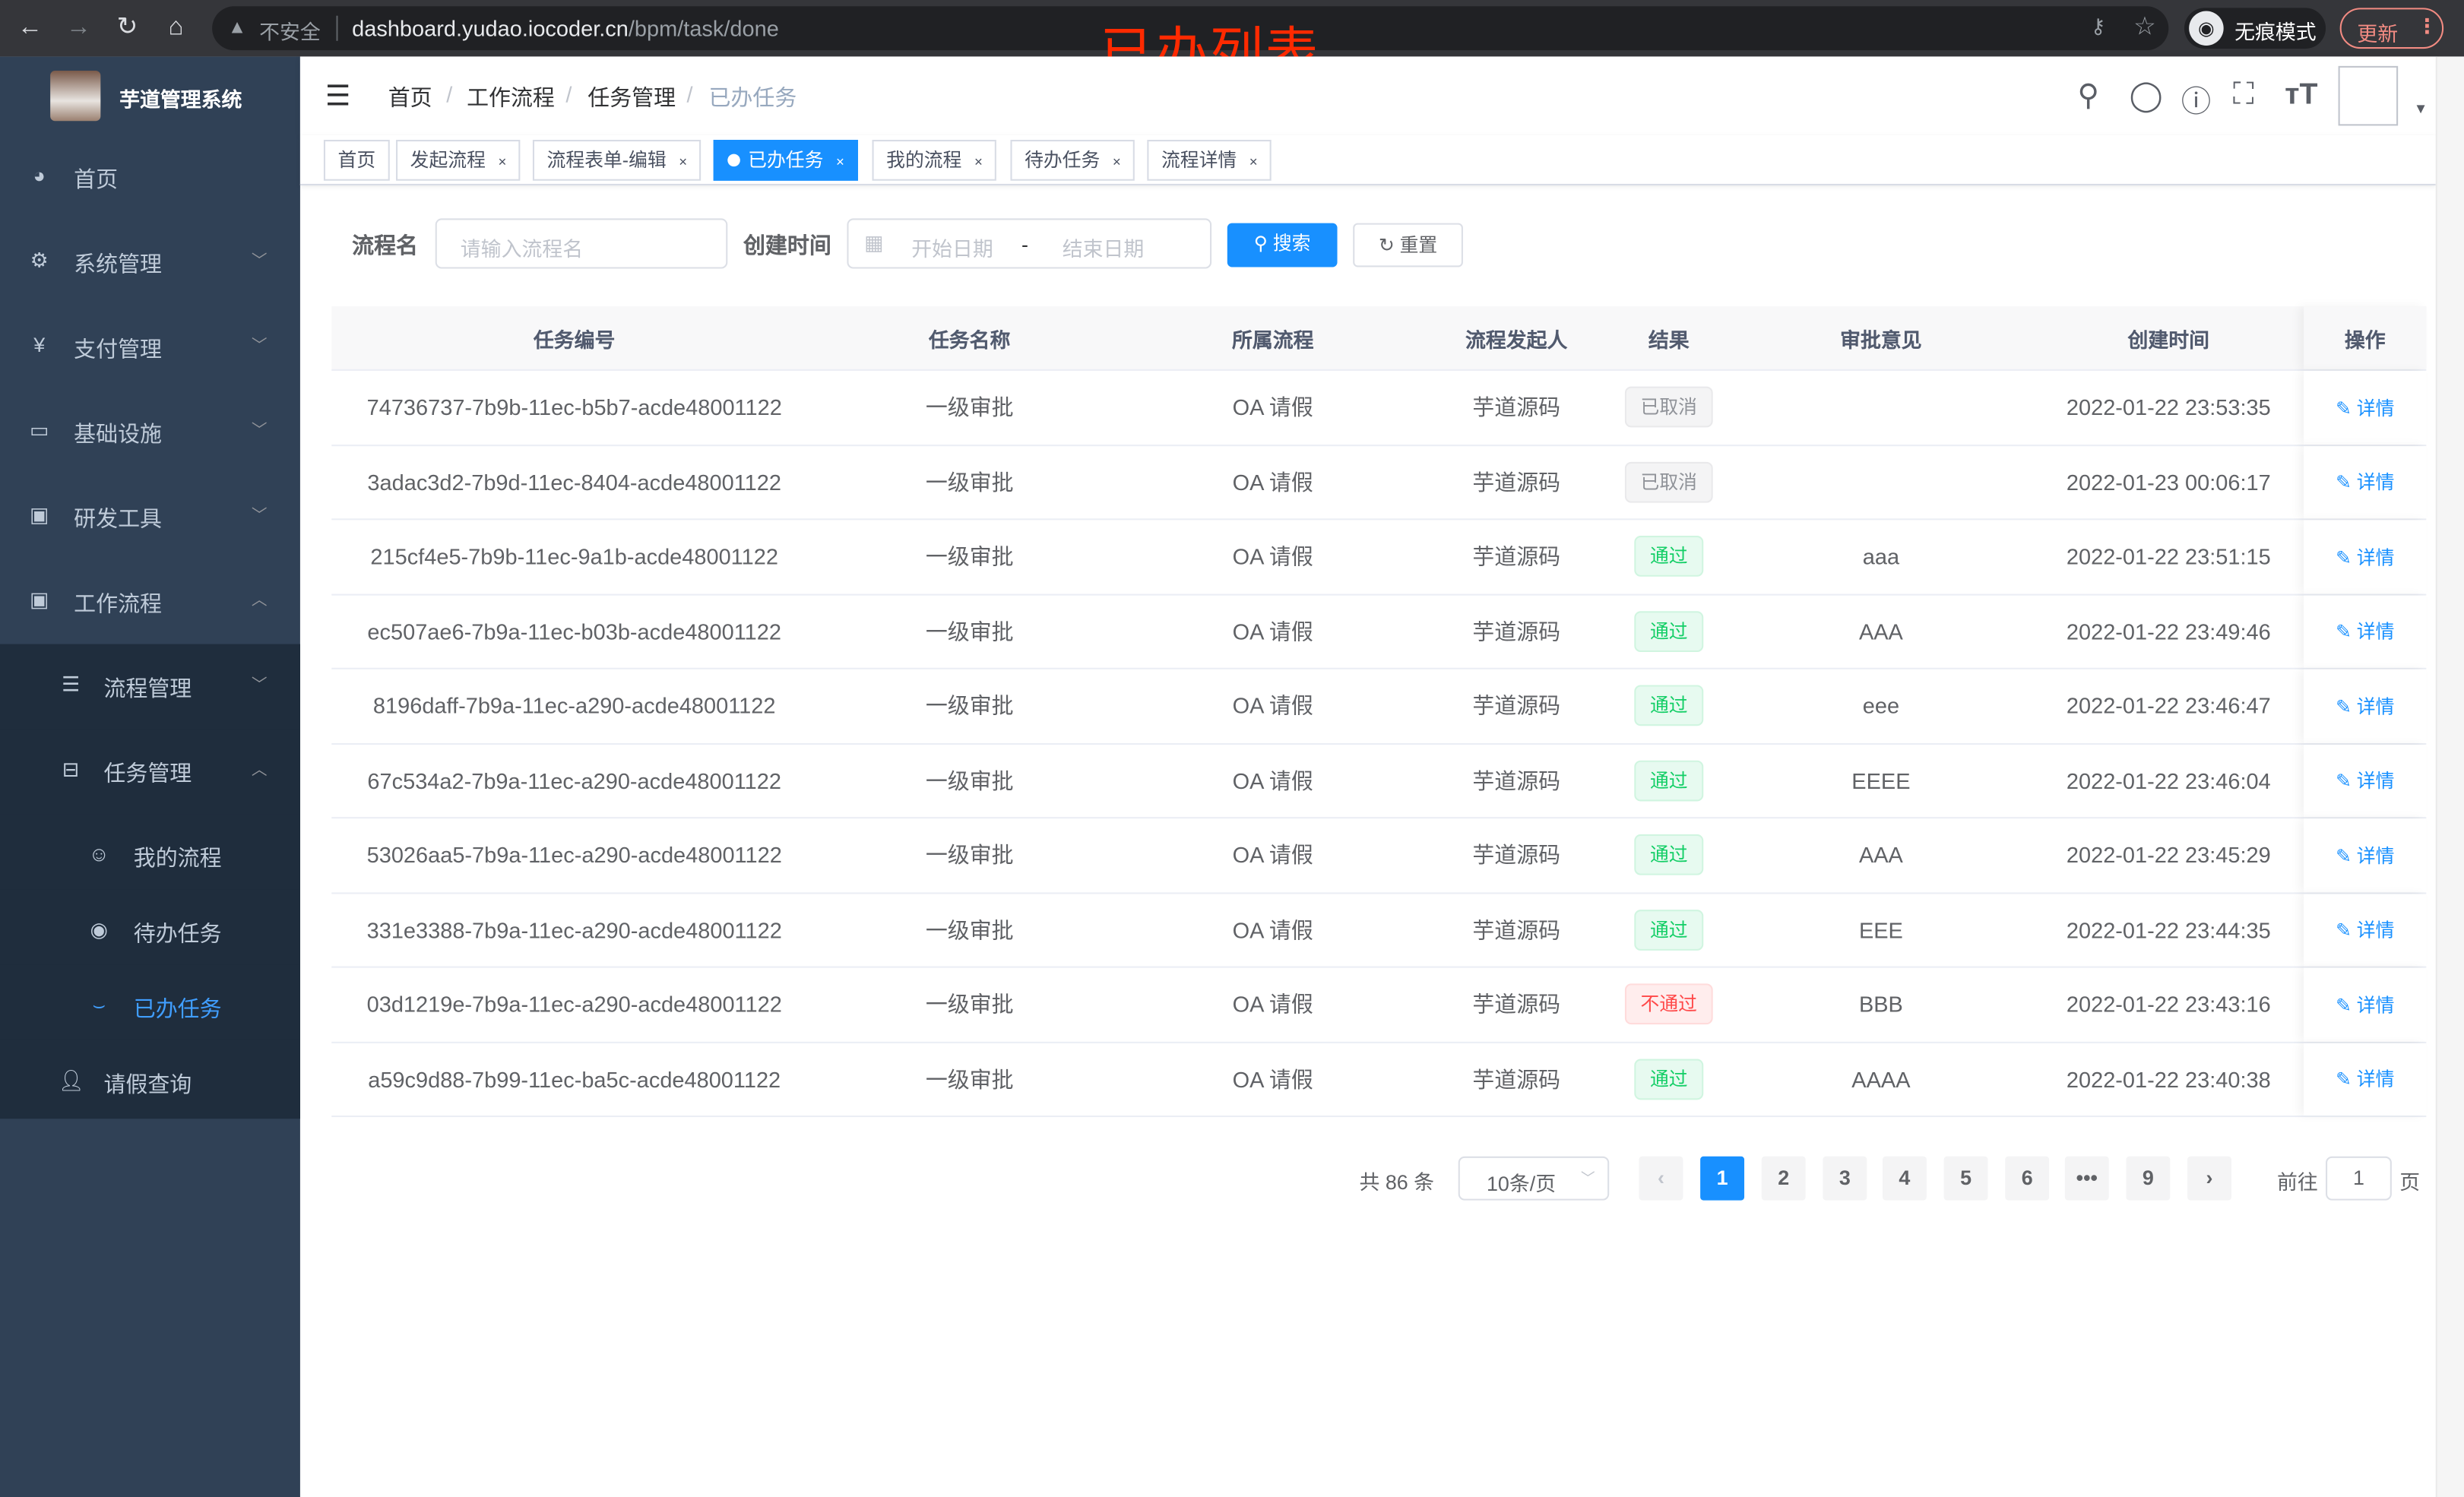  I want to click on caret-down-icon: ▼, so click(2420, 108).